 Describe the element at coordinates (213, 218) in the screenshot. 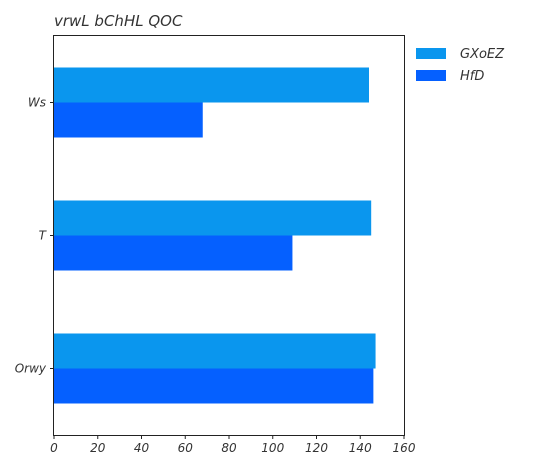

I see `bar-GXoEZ-T` at that location.